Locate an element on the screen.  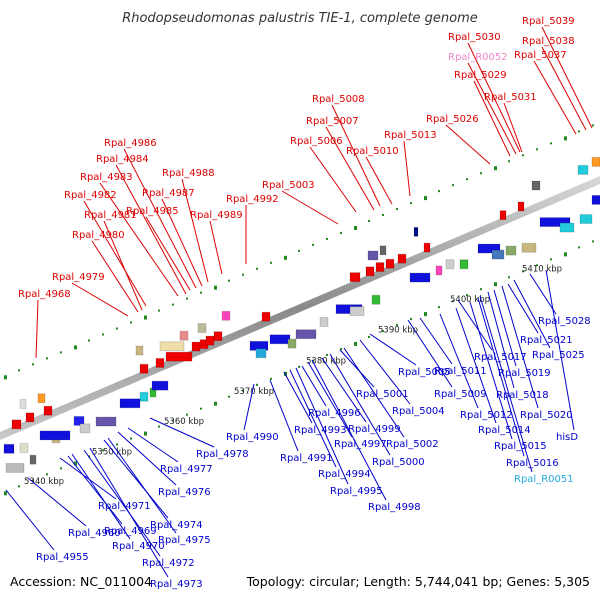
gene-label-bottom: Rpal_4976 is located at coordinates (184, 492).